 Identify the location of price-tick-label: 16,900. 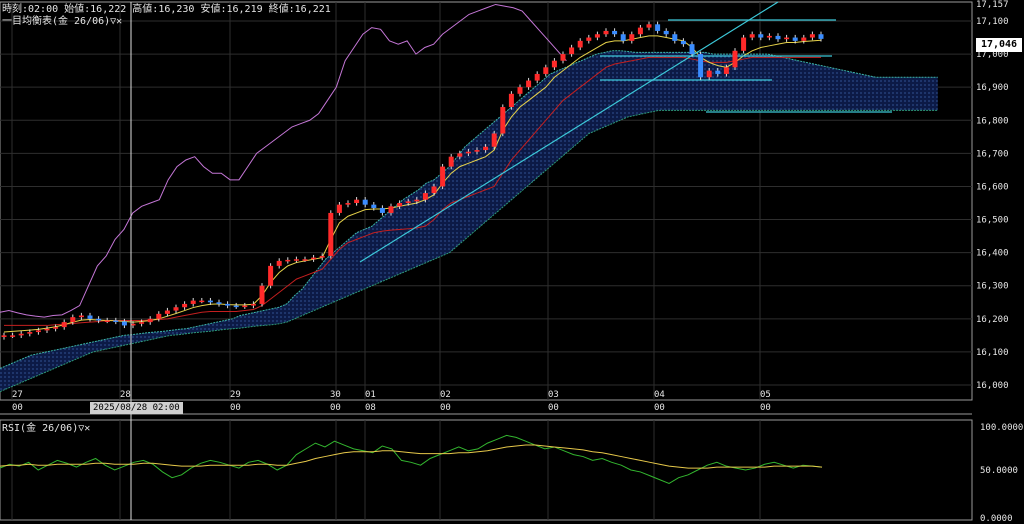
(992, 88).